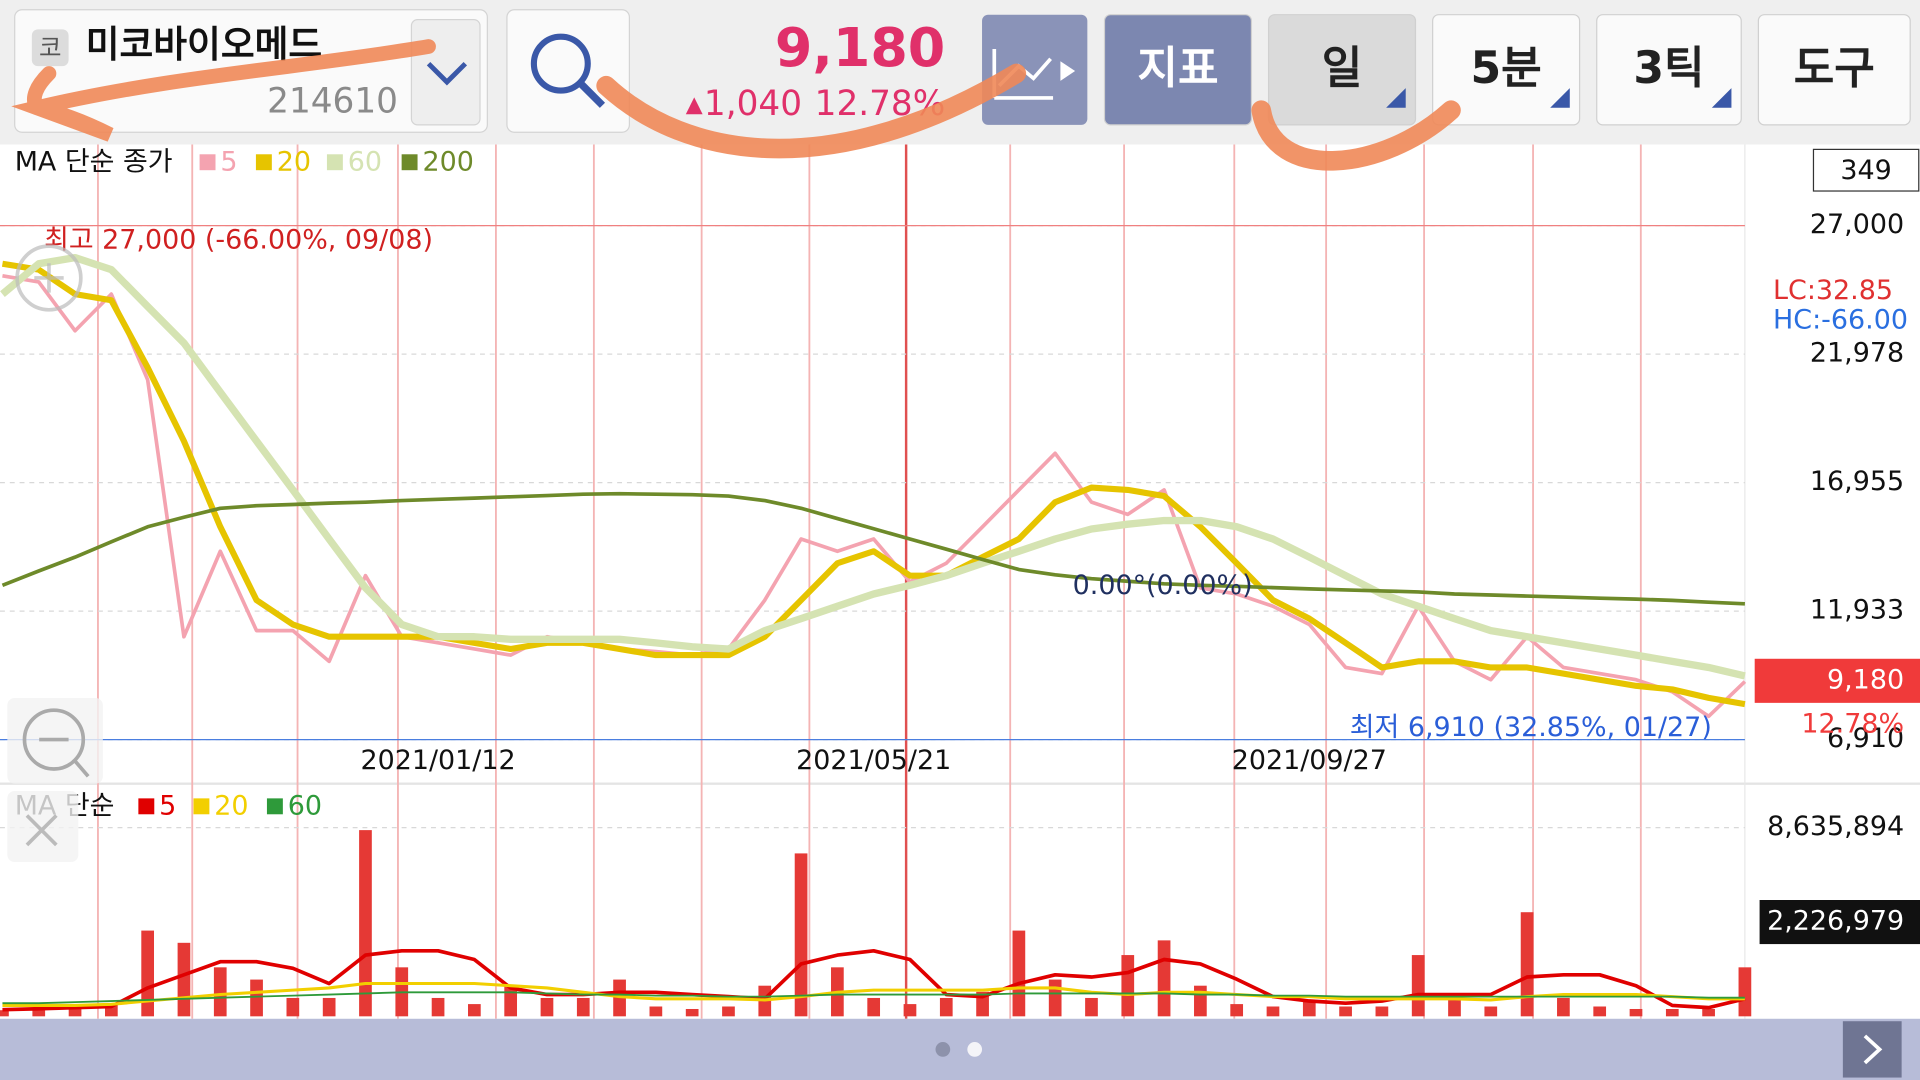 The image size is (1920, 1080). Describe the element at coordinates (238, 240) in the screenshot. I see `high-label: 최고 27,000 (-66.00%, 09/08)` at that location.